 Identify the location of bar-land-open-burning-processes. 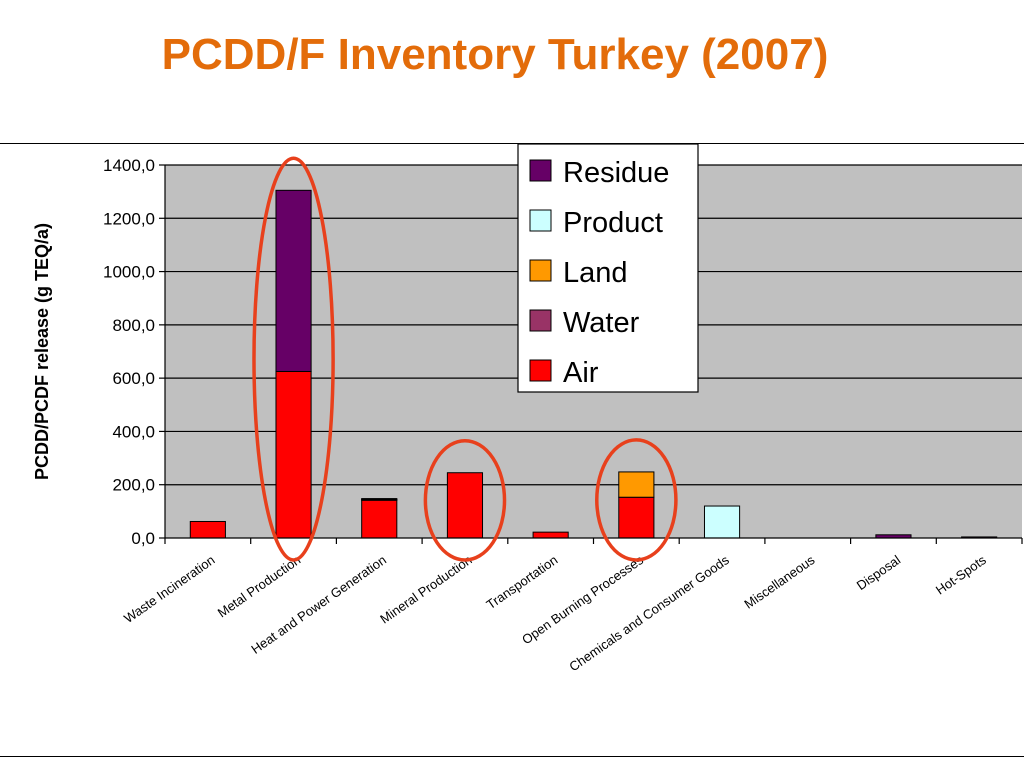
(636, 484).